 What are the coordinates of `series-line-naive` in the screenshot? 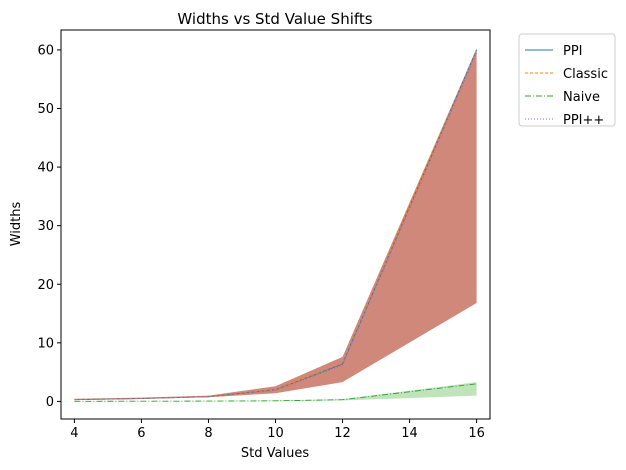 It's located at (275, 392).